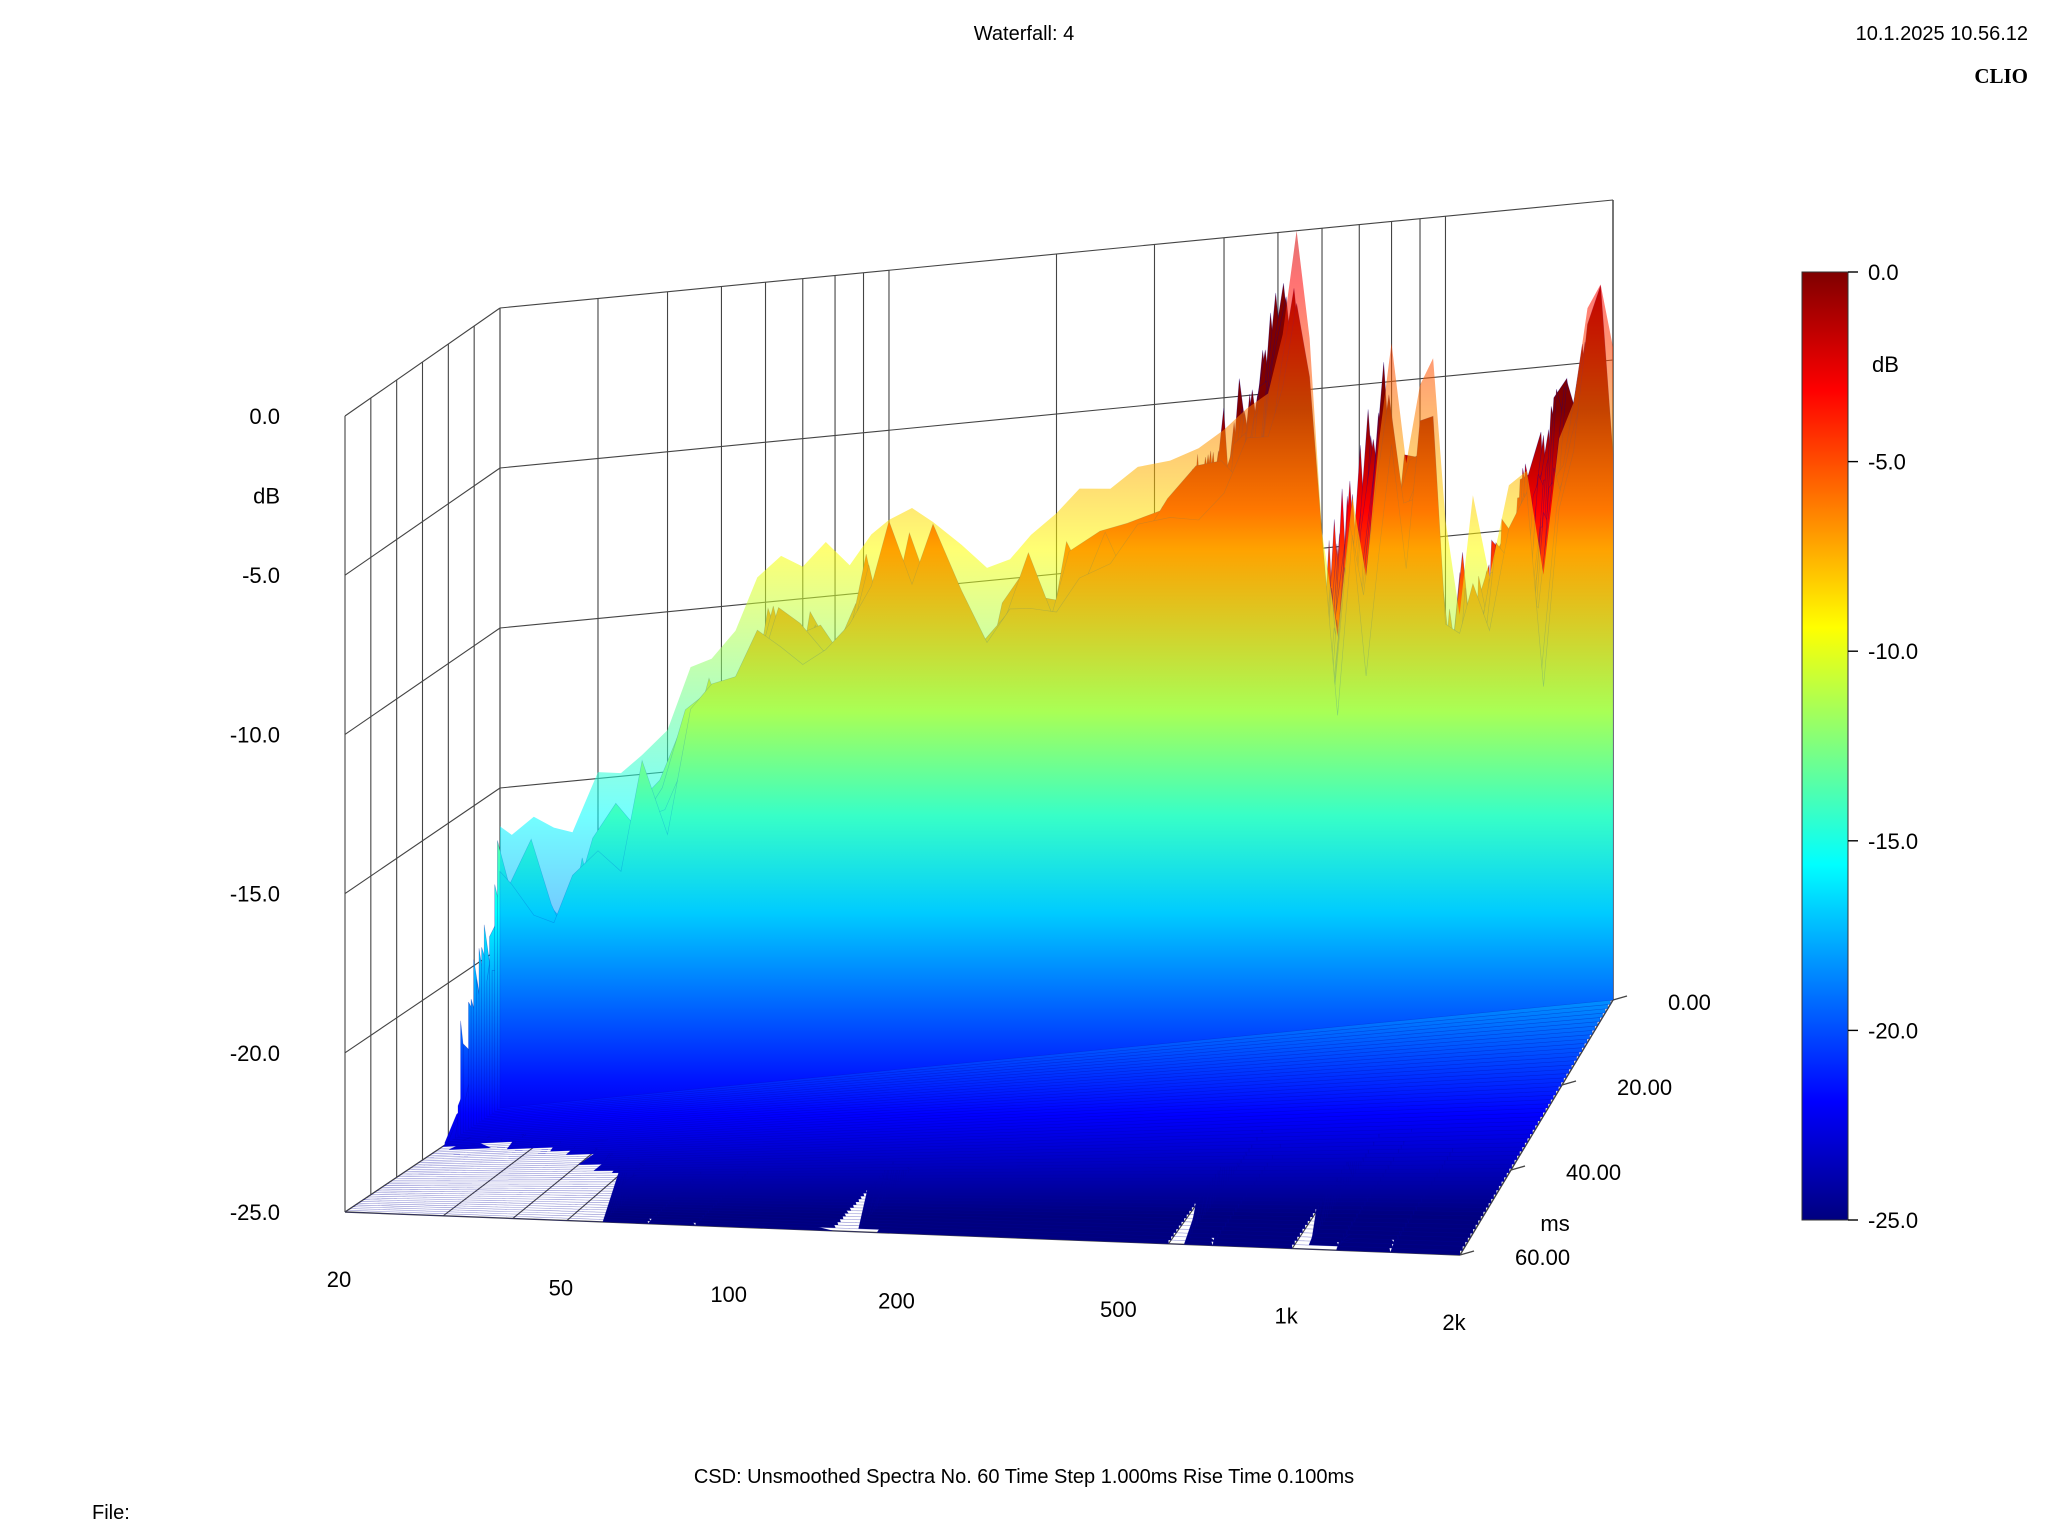 This screenshot has width=2048, height=1536. What do you see at coordinates (1941, 34) in the screenshot?
I see `timestamp: 10.1.2025 10.56.12` at bounding box center [1941, 34].